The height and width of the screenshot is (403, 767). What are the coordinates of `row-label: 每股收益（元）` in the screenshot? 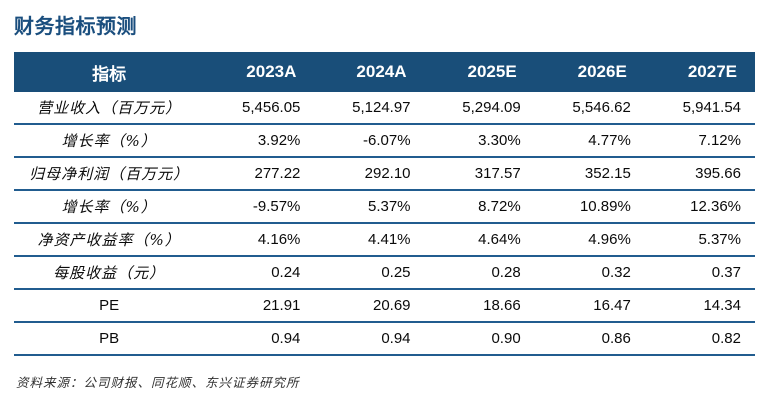 It's located at (109, 273).